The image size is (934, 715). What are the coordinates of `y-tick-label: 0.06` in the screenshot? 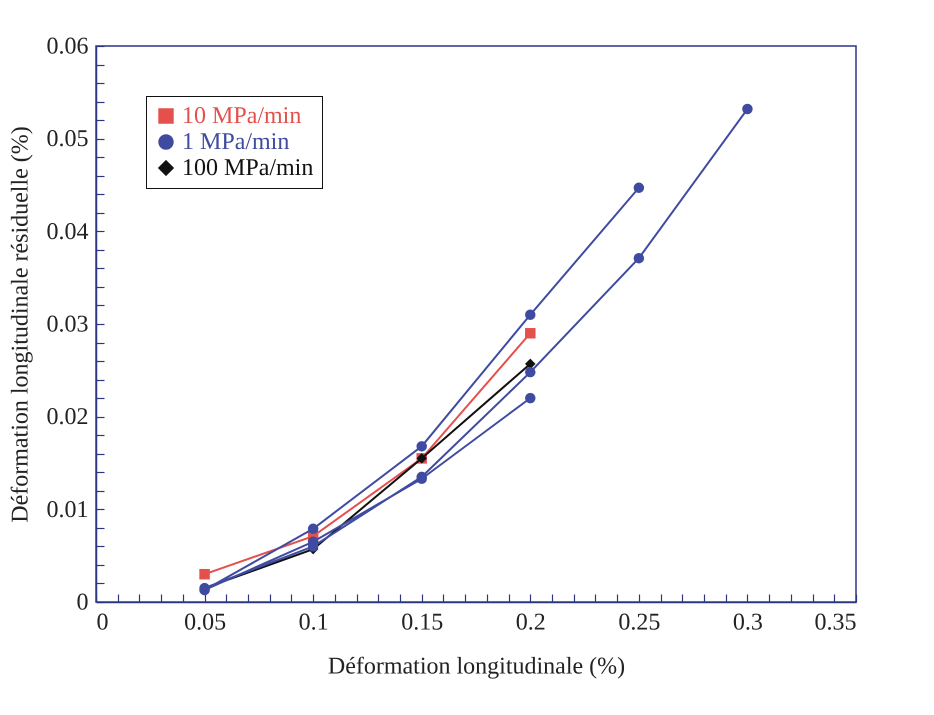 It's located at (67, 47).